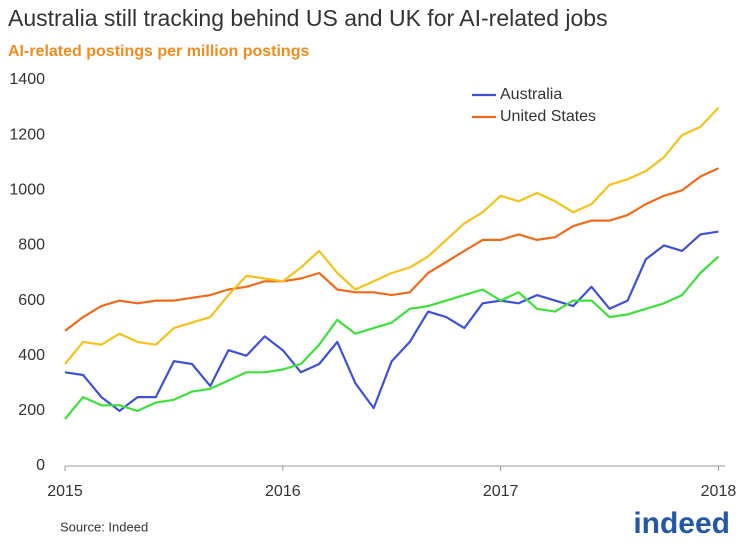  I want to click on y-tick-label: 800, so click(31, 245).